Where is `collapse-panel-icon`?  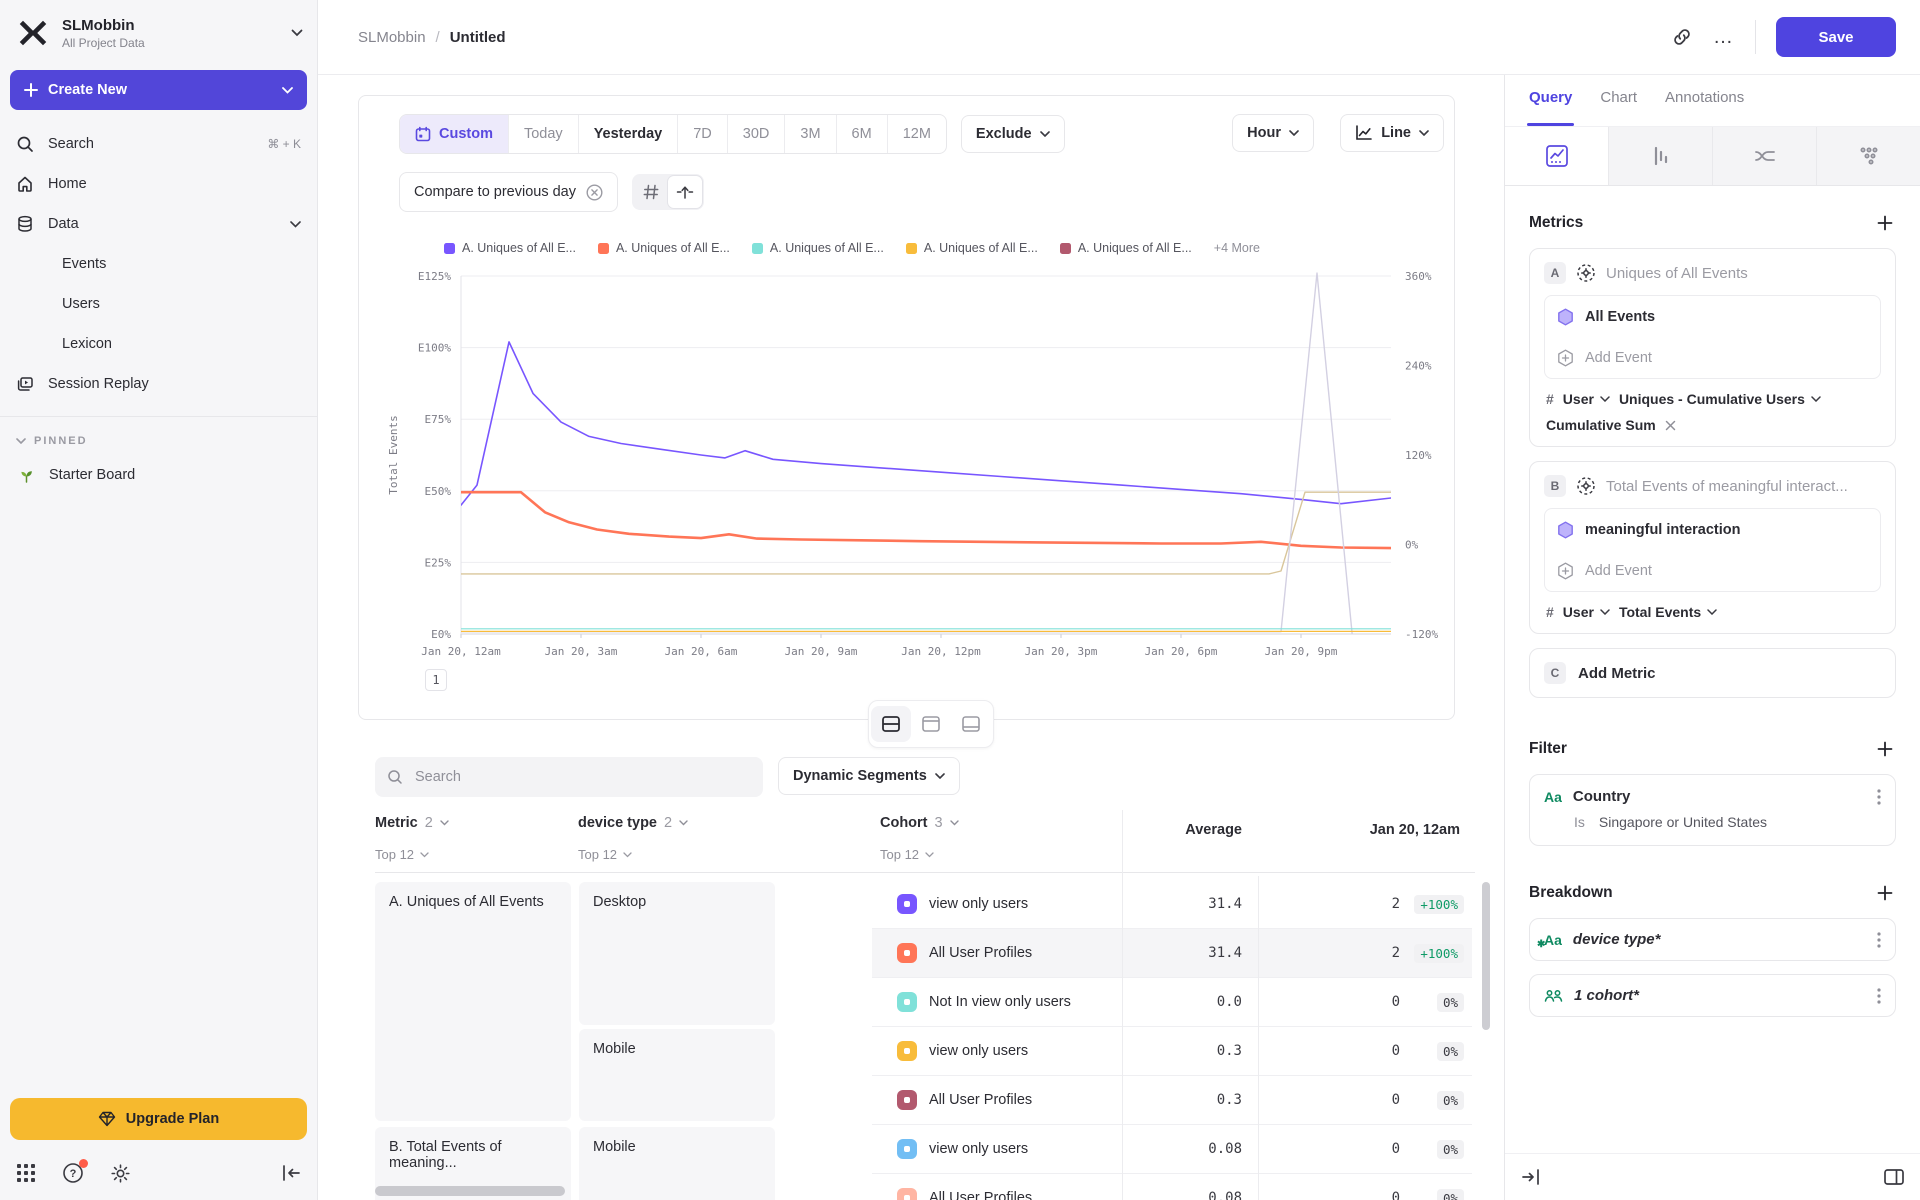
collapse-panel-icon is located at coordinates (1531, 1177).